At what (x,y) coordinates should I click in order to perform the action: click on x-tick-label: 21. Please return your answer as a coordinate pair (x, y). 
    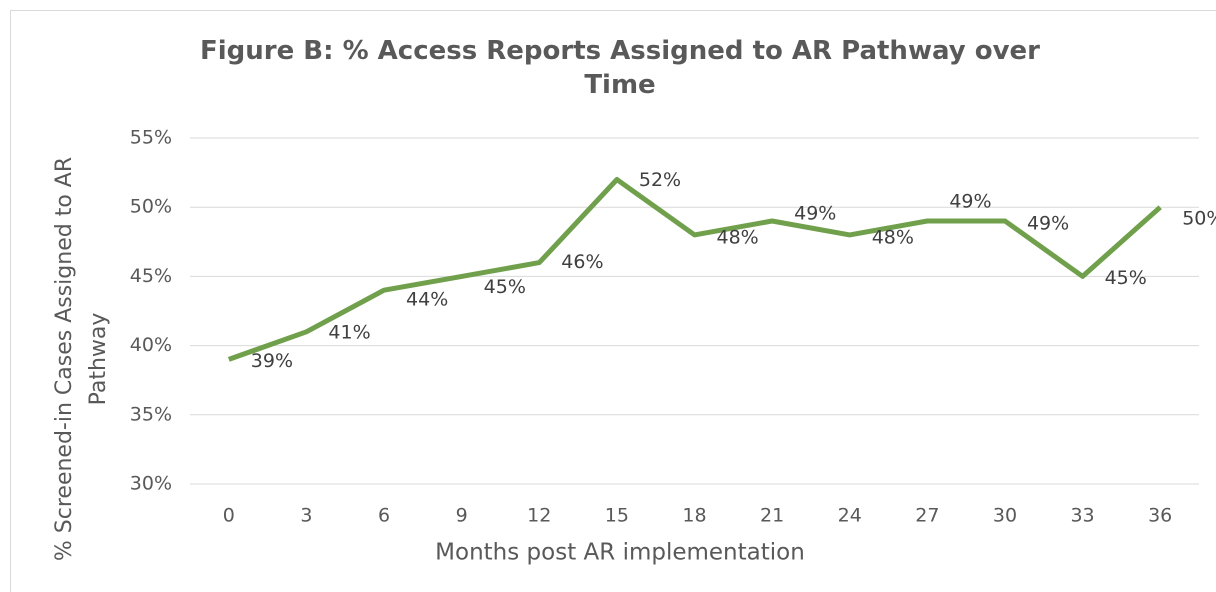
    Looking at the image, I should click on (772, 516).